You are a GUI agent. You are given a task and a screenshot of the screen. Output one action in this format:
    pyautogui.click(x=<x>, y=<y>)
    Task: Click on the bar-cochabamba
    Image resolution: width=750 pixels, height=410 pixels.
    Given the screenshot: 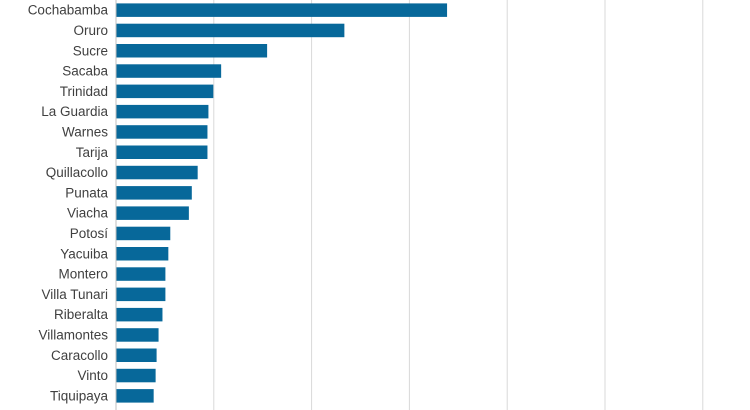 What is the action you would take?
    pyautogui.click(x=282, y=10)
    